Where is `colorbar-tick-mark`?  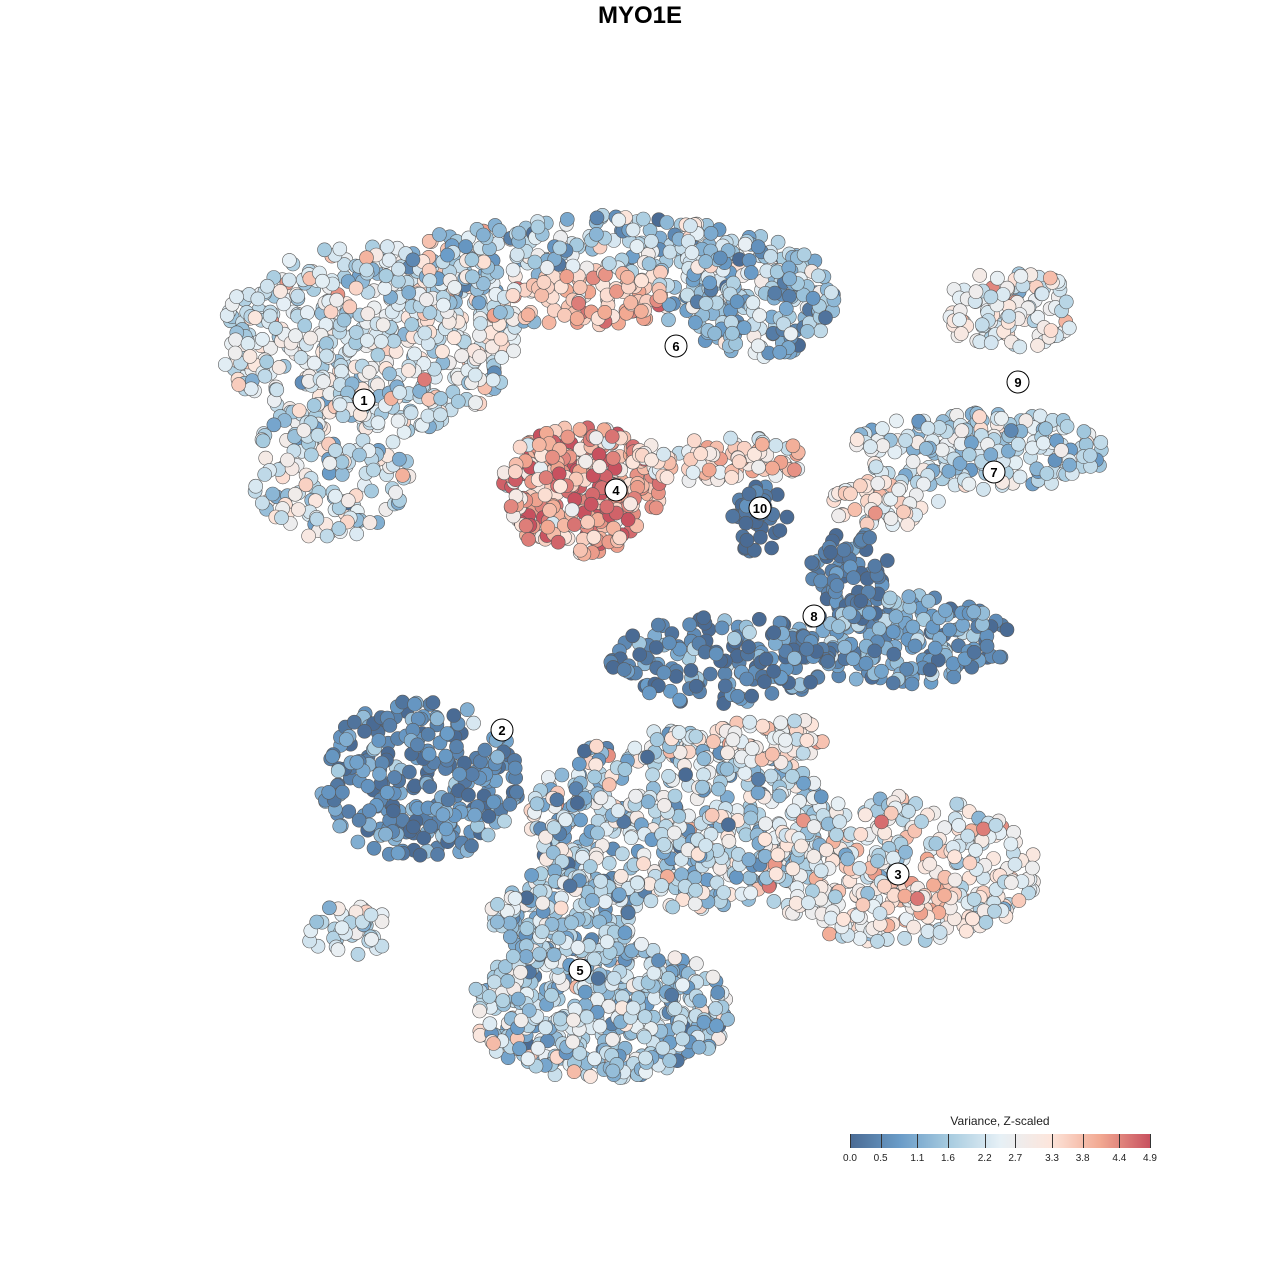 colorbar-tick-mark is located at coordinates (948, 1141).